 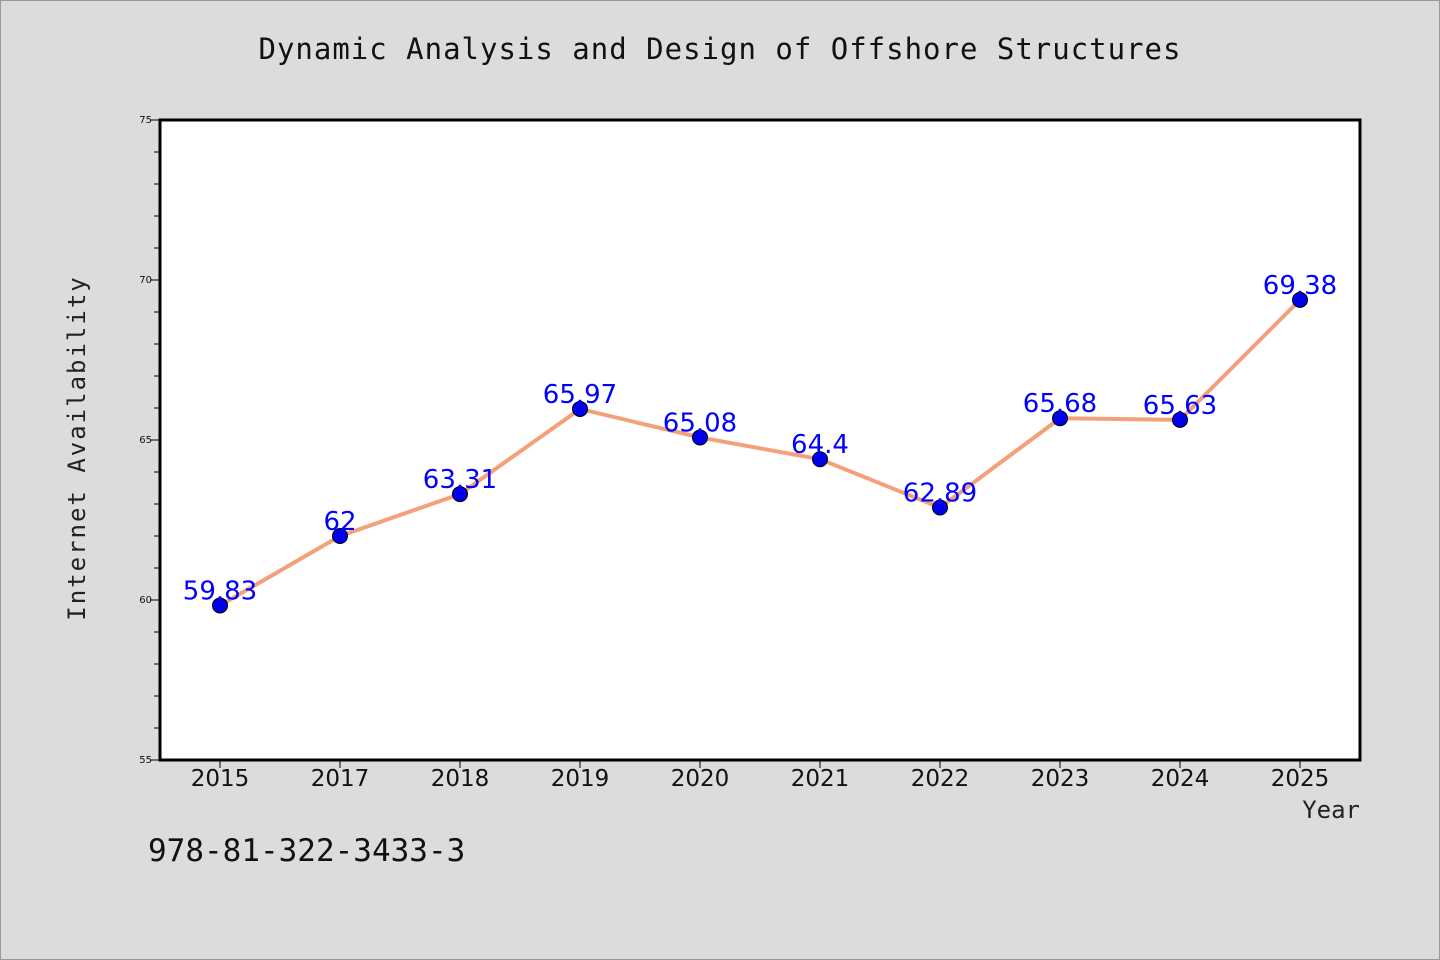 I want to click on data-label: 63.31, so click(x=460, y=480).